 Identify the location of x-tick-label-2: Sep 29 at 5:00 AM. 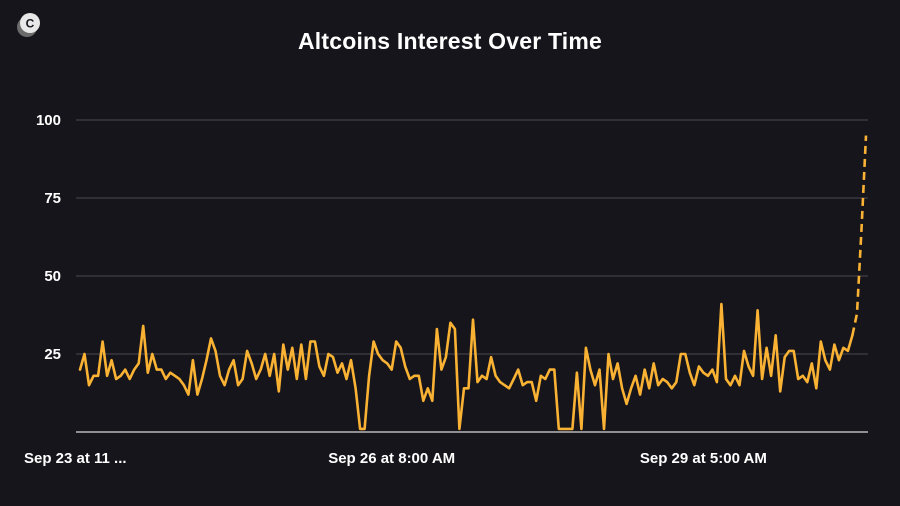
(703, 458).